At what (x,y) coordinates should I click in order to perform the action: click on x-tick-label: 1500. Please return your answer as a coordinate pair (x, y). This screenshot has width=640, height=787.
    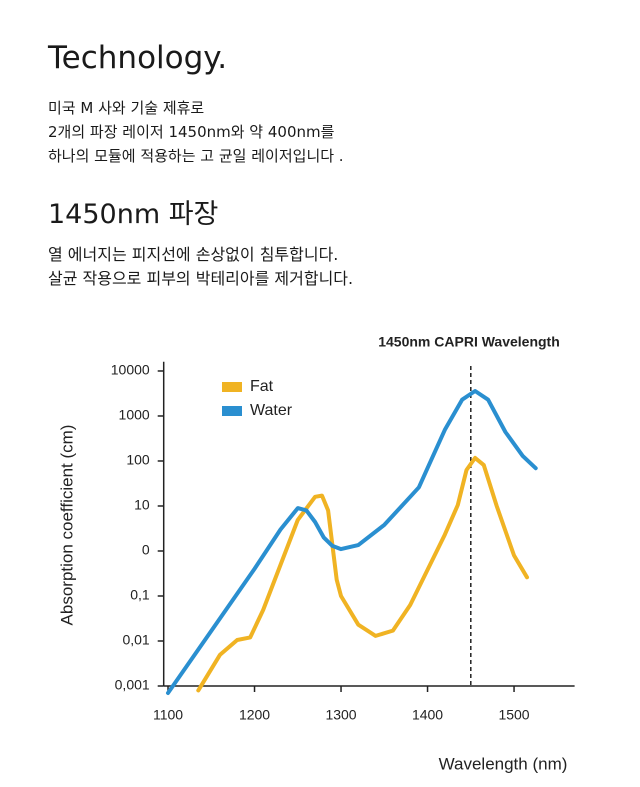
    Looking at the image, I should click on (513, 715).